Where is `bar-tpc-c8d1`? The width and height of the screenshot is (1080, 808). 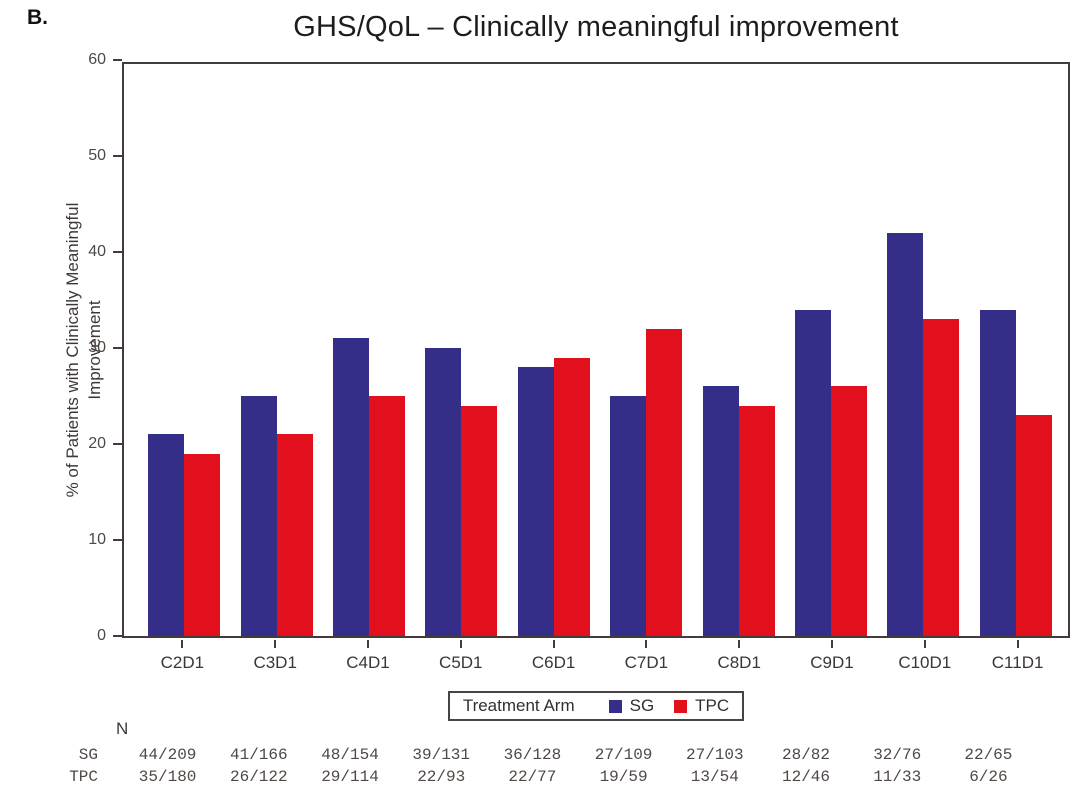
bar-tpc-c8d1 is located at coordinates (756, 520).